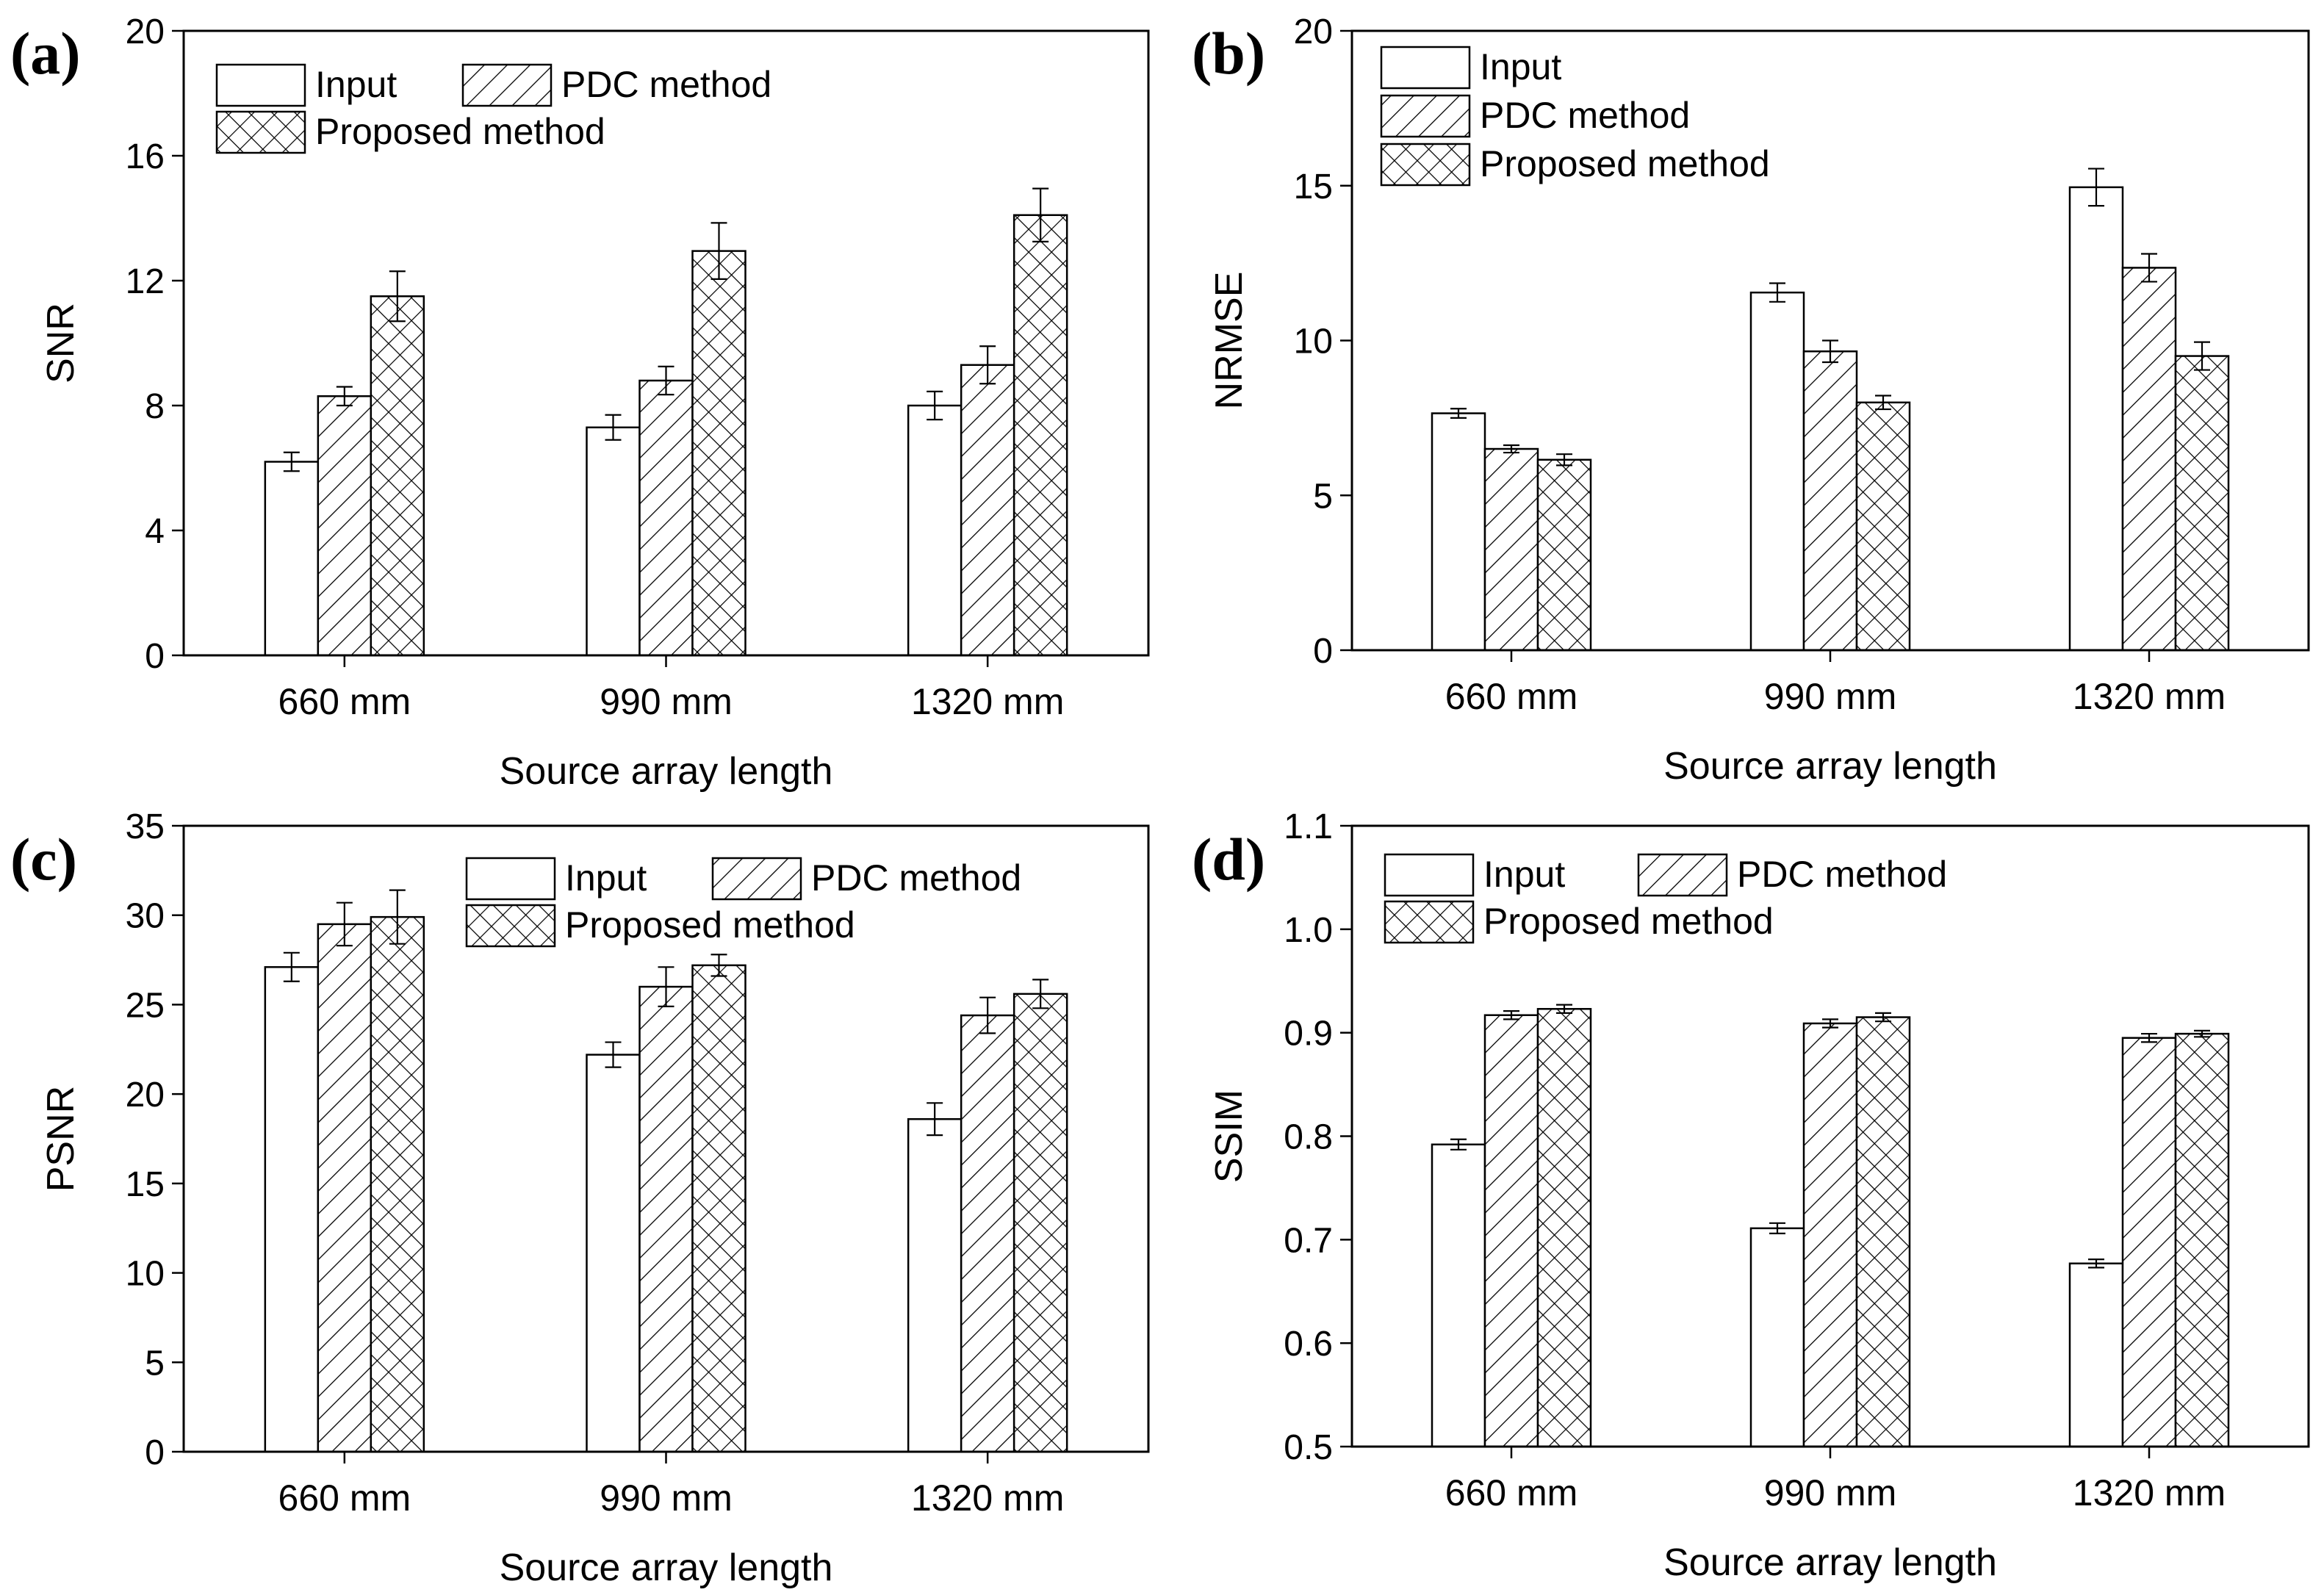 The image size is (2324, 1595). Describe the element at coordinates (1308, 1447) in the screenshot. I see `y-tick-label: 0.5` at that location.